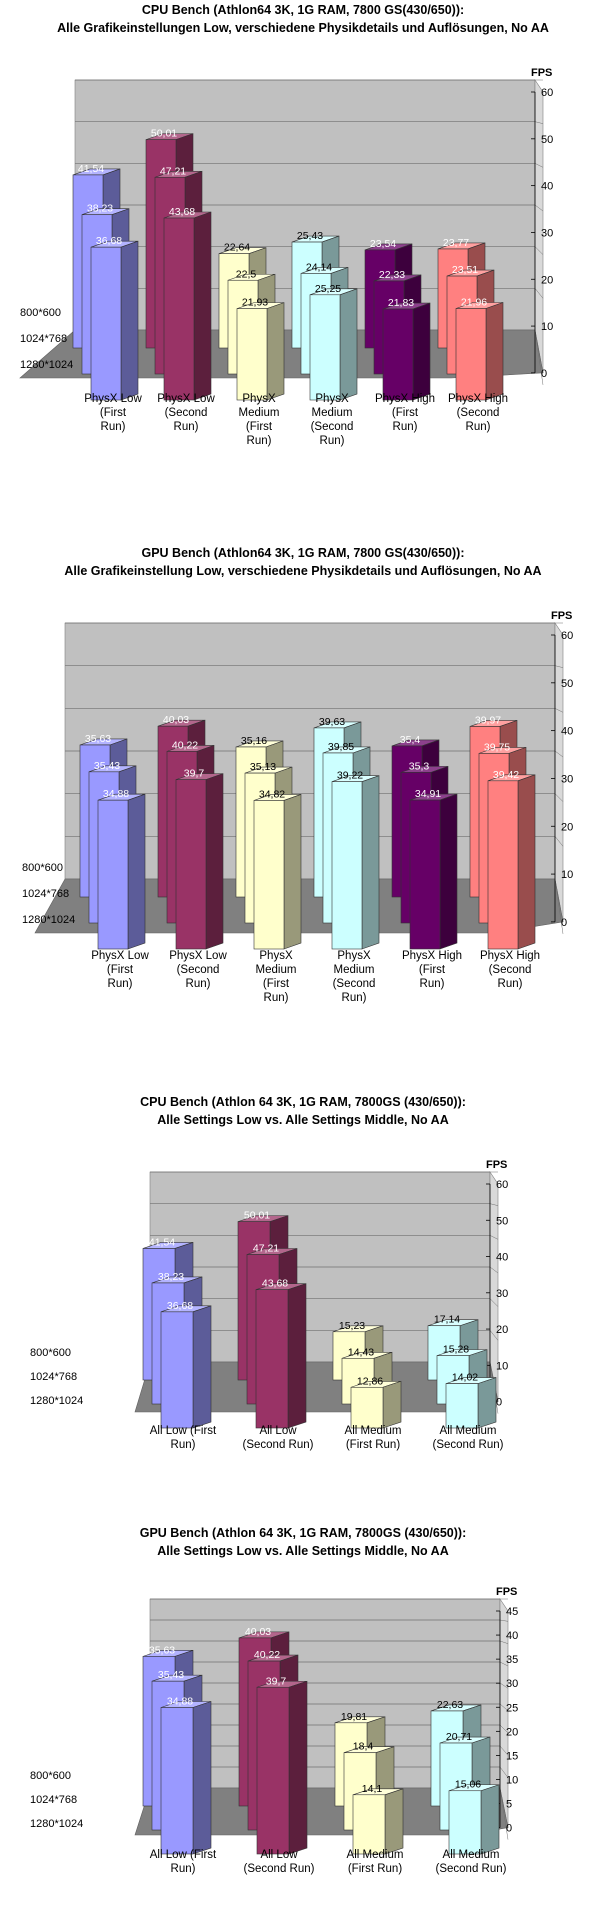  Describe the element at coordinates (332, 722) in the screenshot. I see `data-label: 39,63` at that location.